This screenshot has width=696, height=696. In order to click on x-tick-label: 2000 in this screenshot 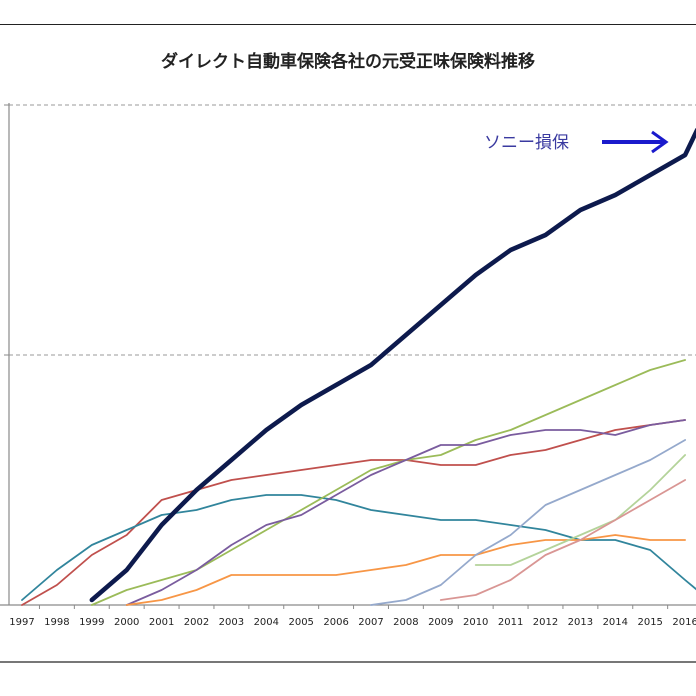, I will do `click(126, 622)`.